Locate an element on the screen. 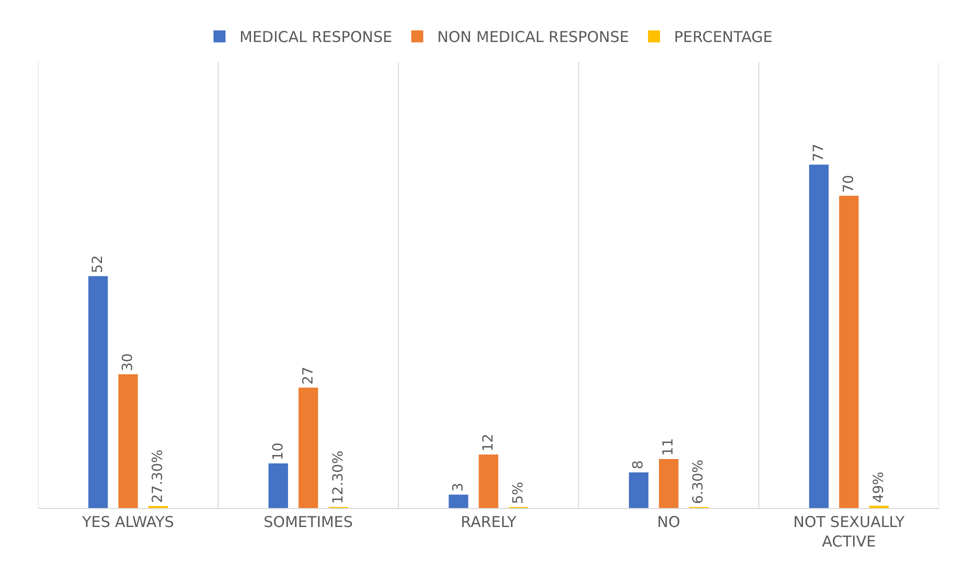 This screenshot has width=957, height=578. x-tick-label: RARELY is located at coordinates (489, 522).